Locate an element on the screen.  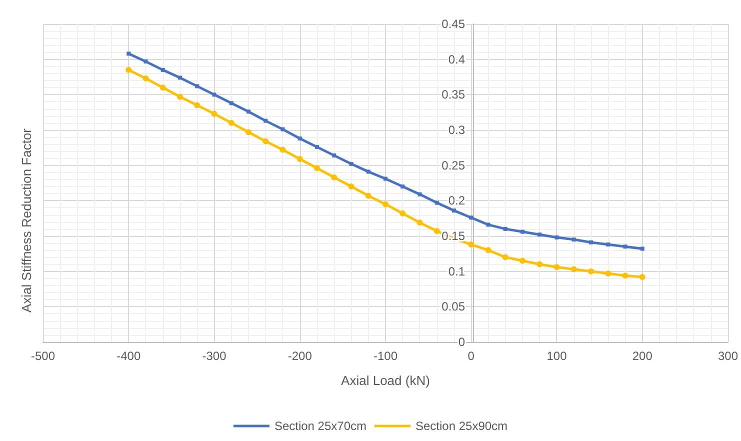
y-tick-label: 0.25 is located at coordinates (454, 165).